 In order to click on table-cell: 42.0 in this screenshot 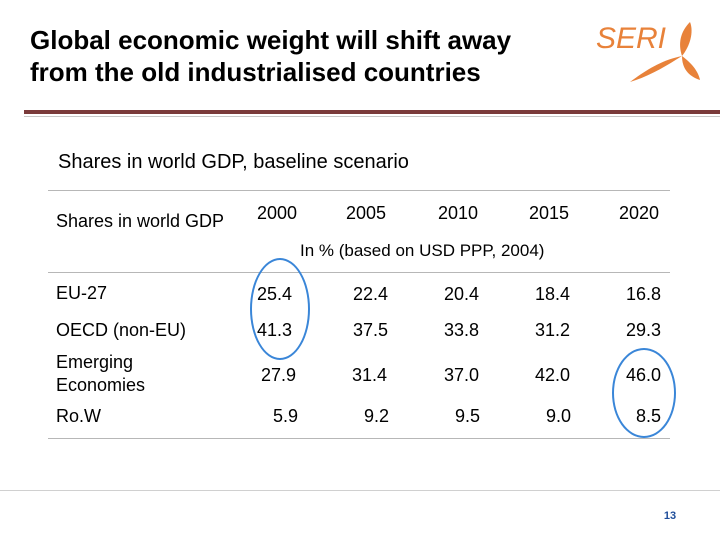, I will do `click(553, 375)`.